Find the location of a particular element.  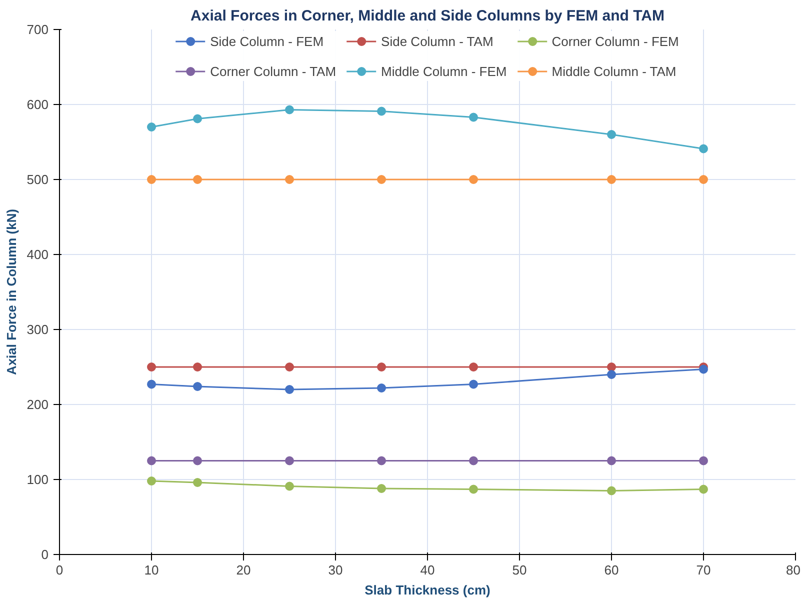

y-tick-label: 700 is located at coordinates (37, 29).